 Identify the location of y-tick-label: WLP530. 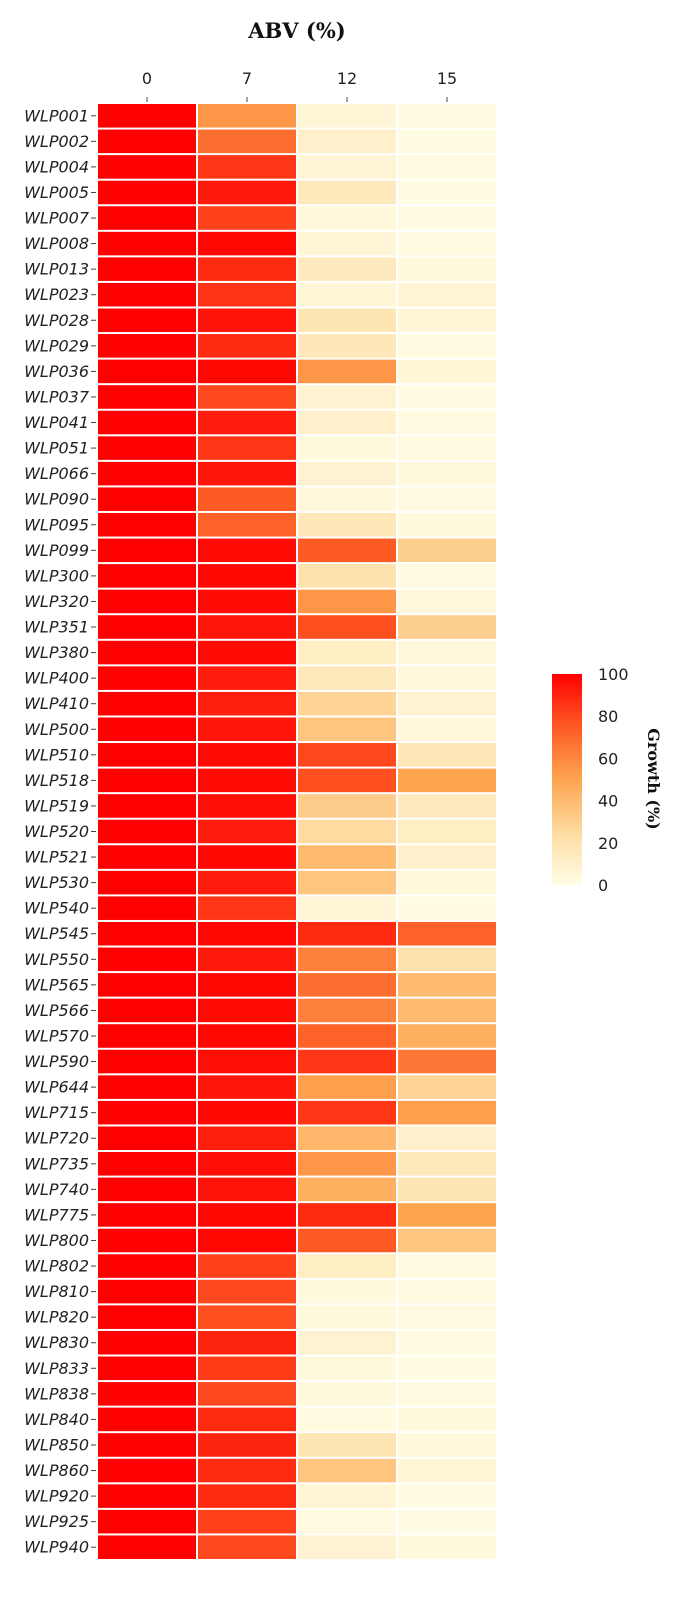
(56, 882).